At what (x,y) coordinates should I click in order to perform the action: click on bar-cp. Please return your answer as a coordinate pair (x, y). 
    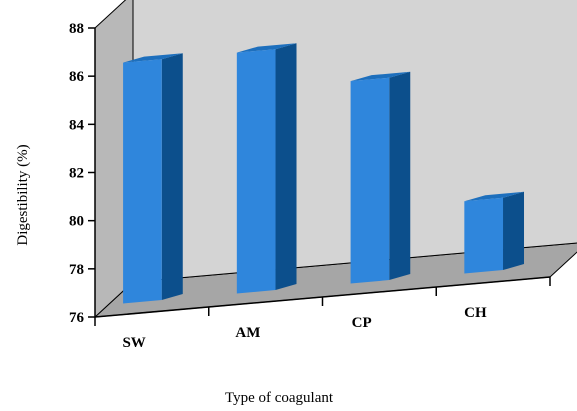
    Looking at the image, I should click on (380, 177).